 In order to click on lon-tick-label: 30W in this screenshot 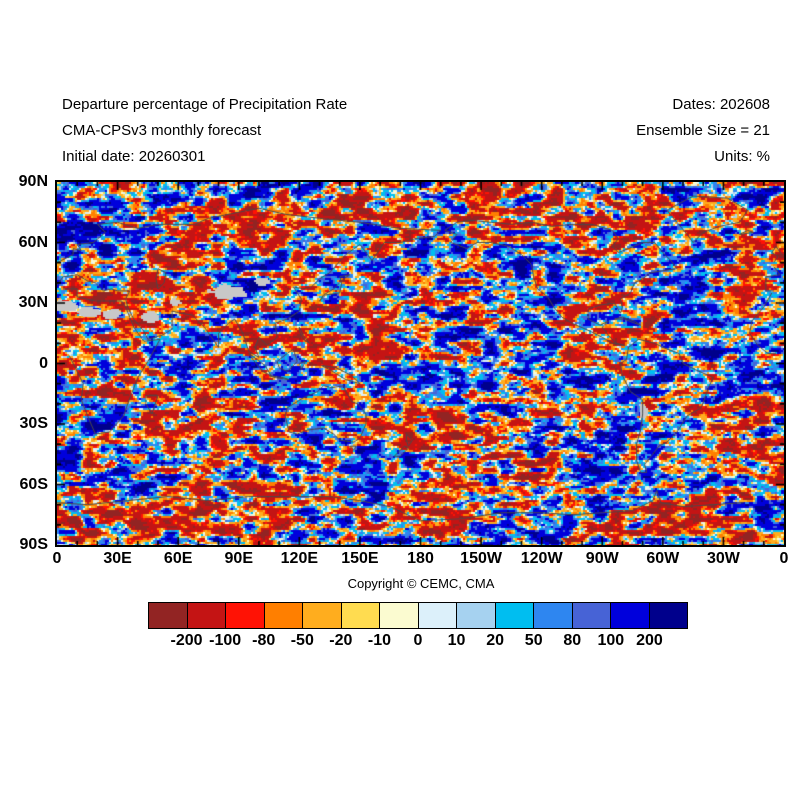, I will do `click(723, 558)`.